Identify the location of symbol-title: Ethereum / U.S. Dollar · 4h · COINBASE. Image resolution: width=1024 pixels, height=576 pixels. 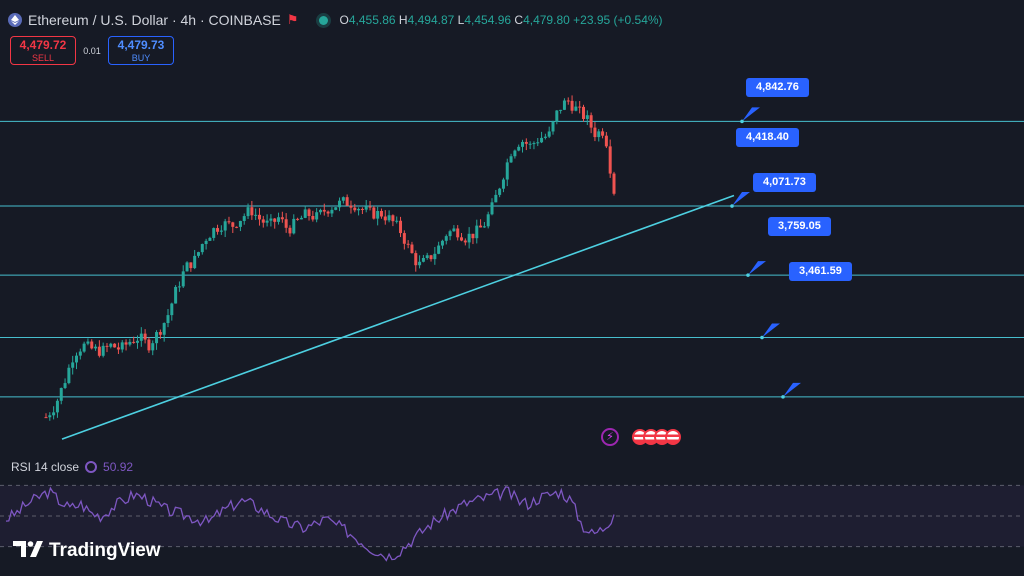
(154, 20).